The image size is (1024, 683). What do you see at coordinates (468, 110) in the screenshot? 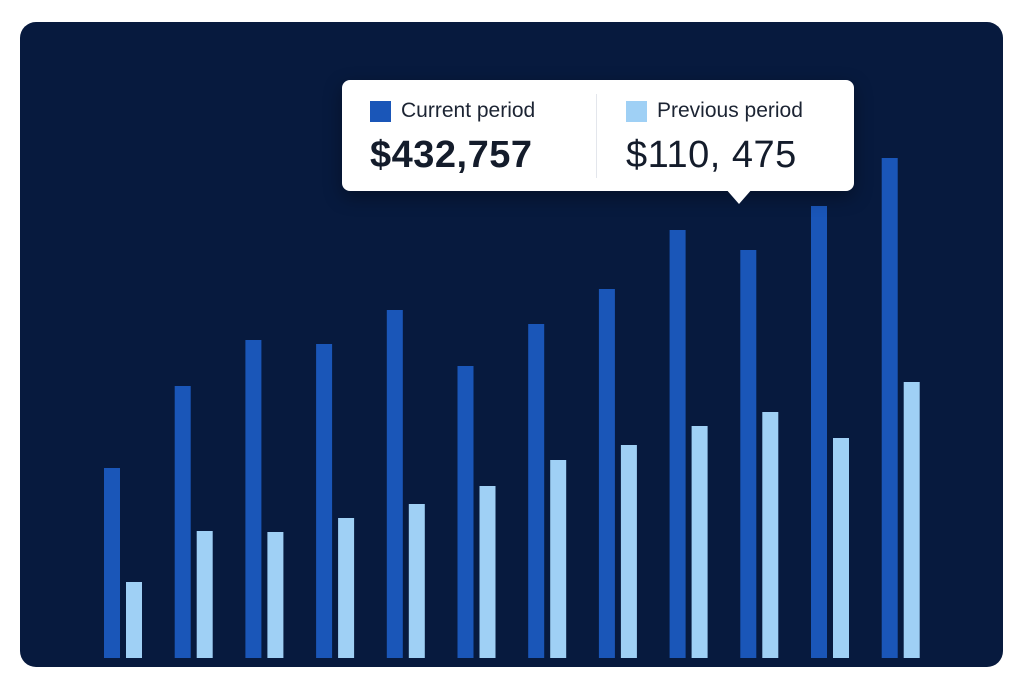
I see `current-label: Current period` at bounding box center [468, 110].